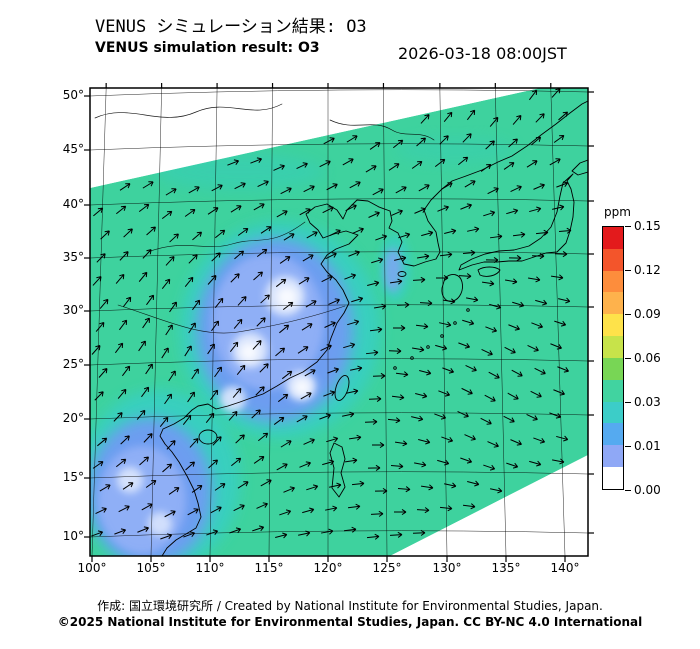  Describe the element at coordinates (617, 212) in the screenshot. I see `colorbar-unit-label: ppm` at that location.